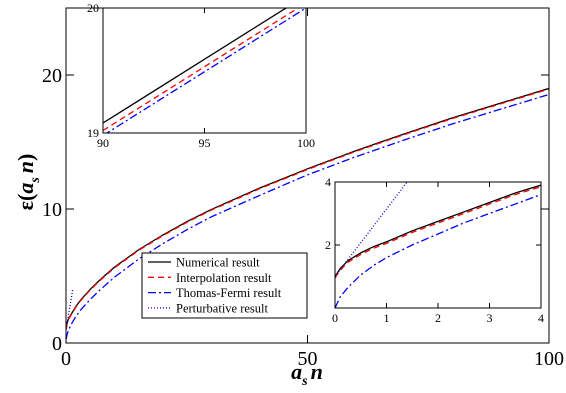 The height and width of the screenshot is (393, 566). I want to click on main-x-tick-label: 50, so click(308, 359).